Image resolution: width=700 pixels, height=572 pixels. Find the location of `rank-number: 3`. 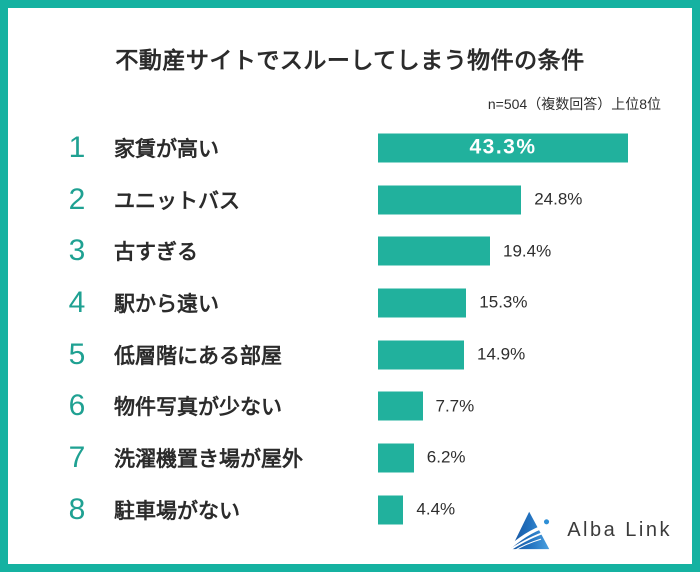

rank-number: 3 is located at coordinates (77, 251).